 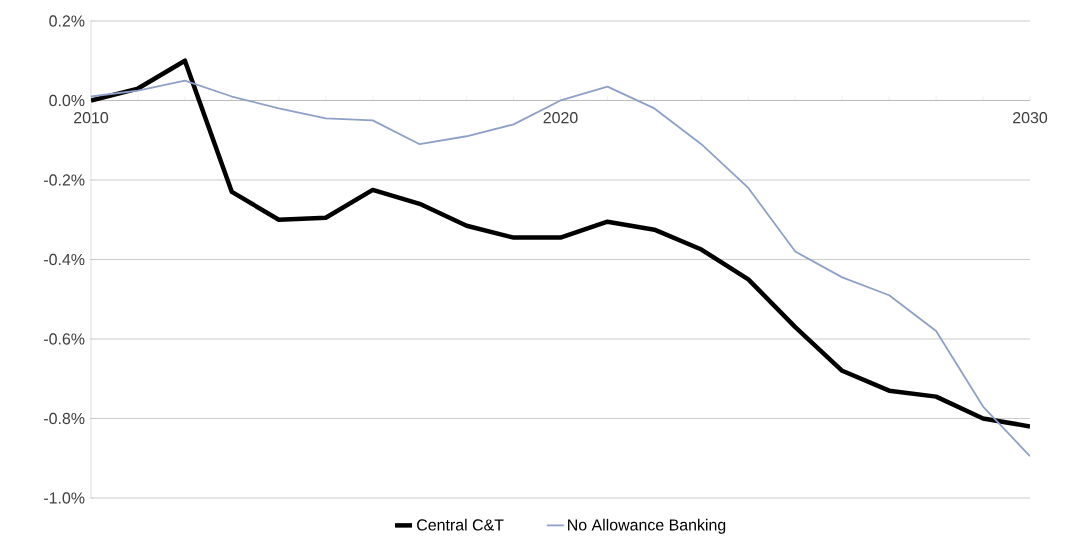 I want to click on y-tick-label: 0.2%, so click(x=67, y=21).